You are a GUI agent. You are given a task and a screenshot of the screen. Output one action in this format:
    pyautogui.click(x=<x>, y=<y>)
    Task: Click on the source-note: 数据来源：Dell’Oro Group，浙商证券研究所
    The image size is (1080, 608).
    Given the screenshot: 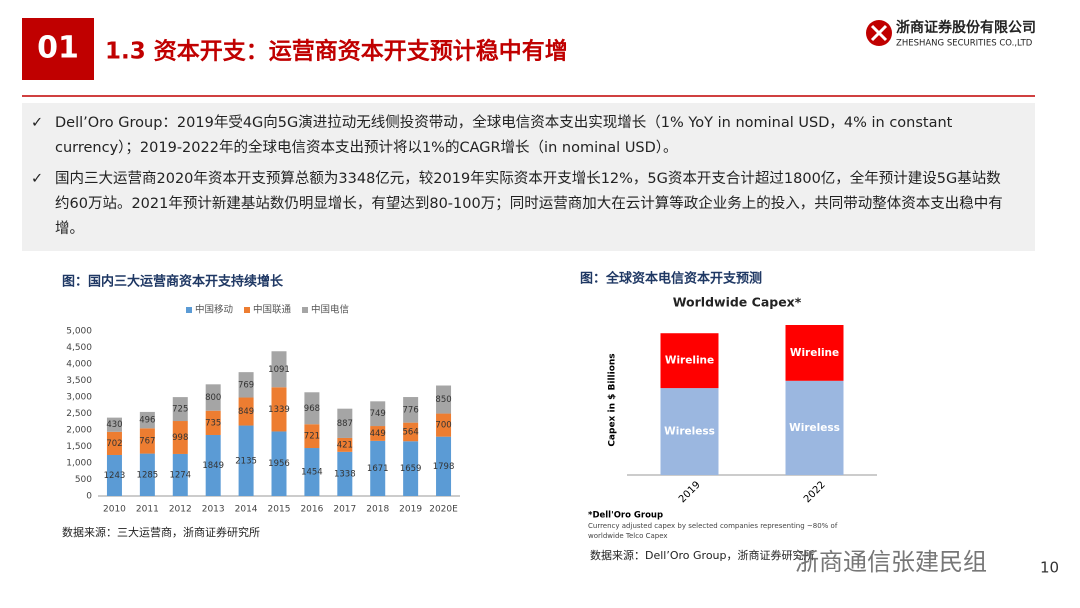 What is the action you would take?
    pyautogui.click(x=702, y=555)
    